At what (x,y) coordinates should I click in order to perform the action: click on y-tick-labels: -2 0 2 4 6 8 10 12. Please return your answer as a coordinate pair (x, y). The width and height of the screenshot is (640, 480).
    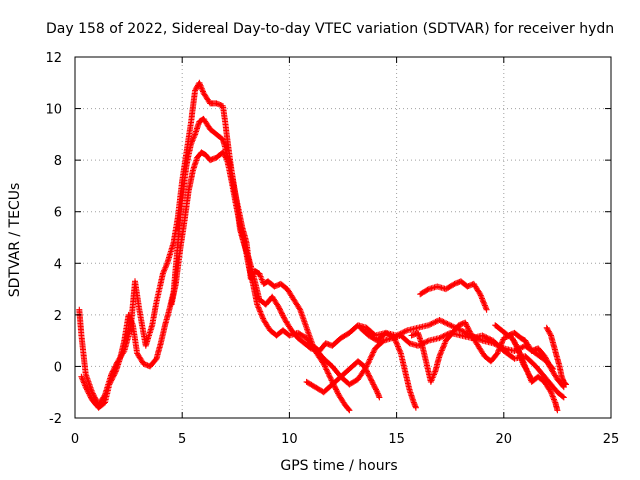
    Looking at the image, I should click on (53, 239).